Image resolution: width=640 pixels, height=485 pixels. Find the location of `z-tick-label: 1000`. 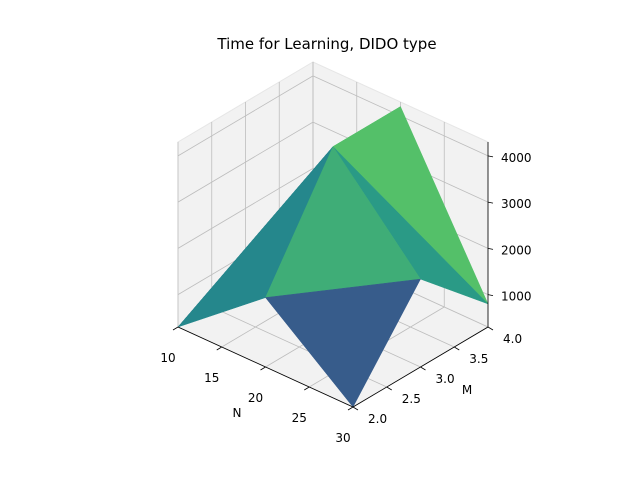

z-tick-label: 1000 is located at coordinates (516, 297).